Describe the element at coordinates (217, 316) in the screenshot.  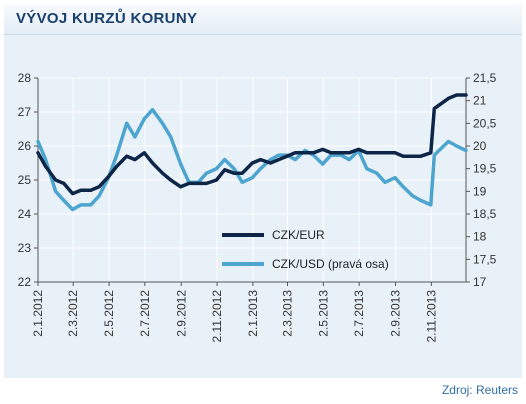
I see `x-tick-label: 2.11.2012` at that location.